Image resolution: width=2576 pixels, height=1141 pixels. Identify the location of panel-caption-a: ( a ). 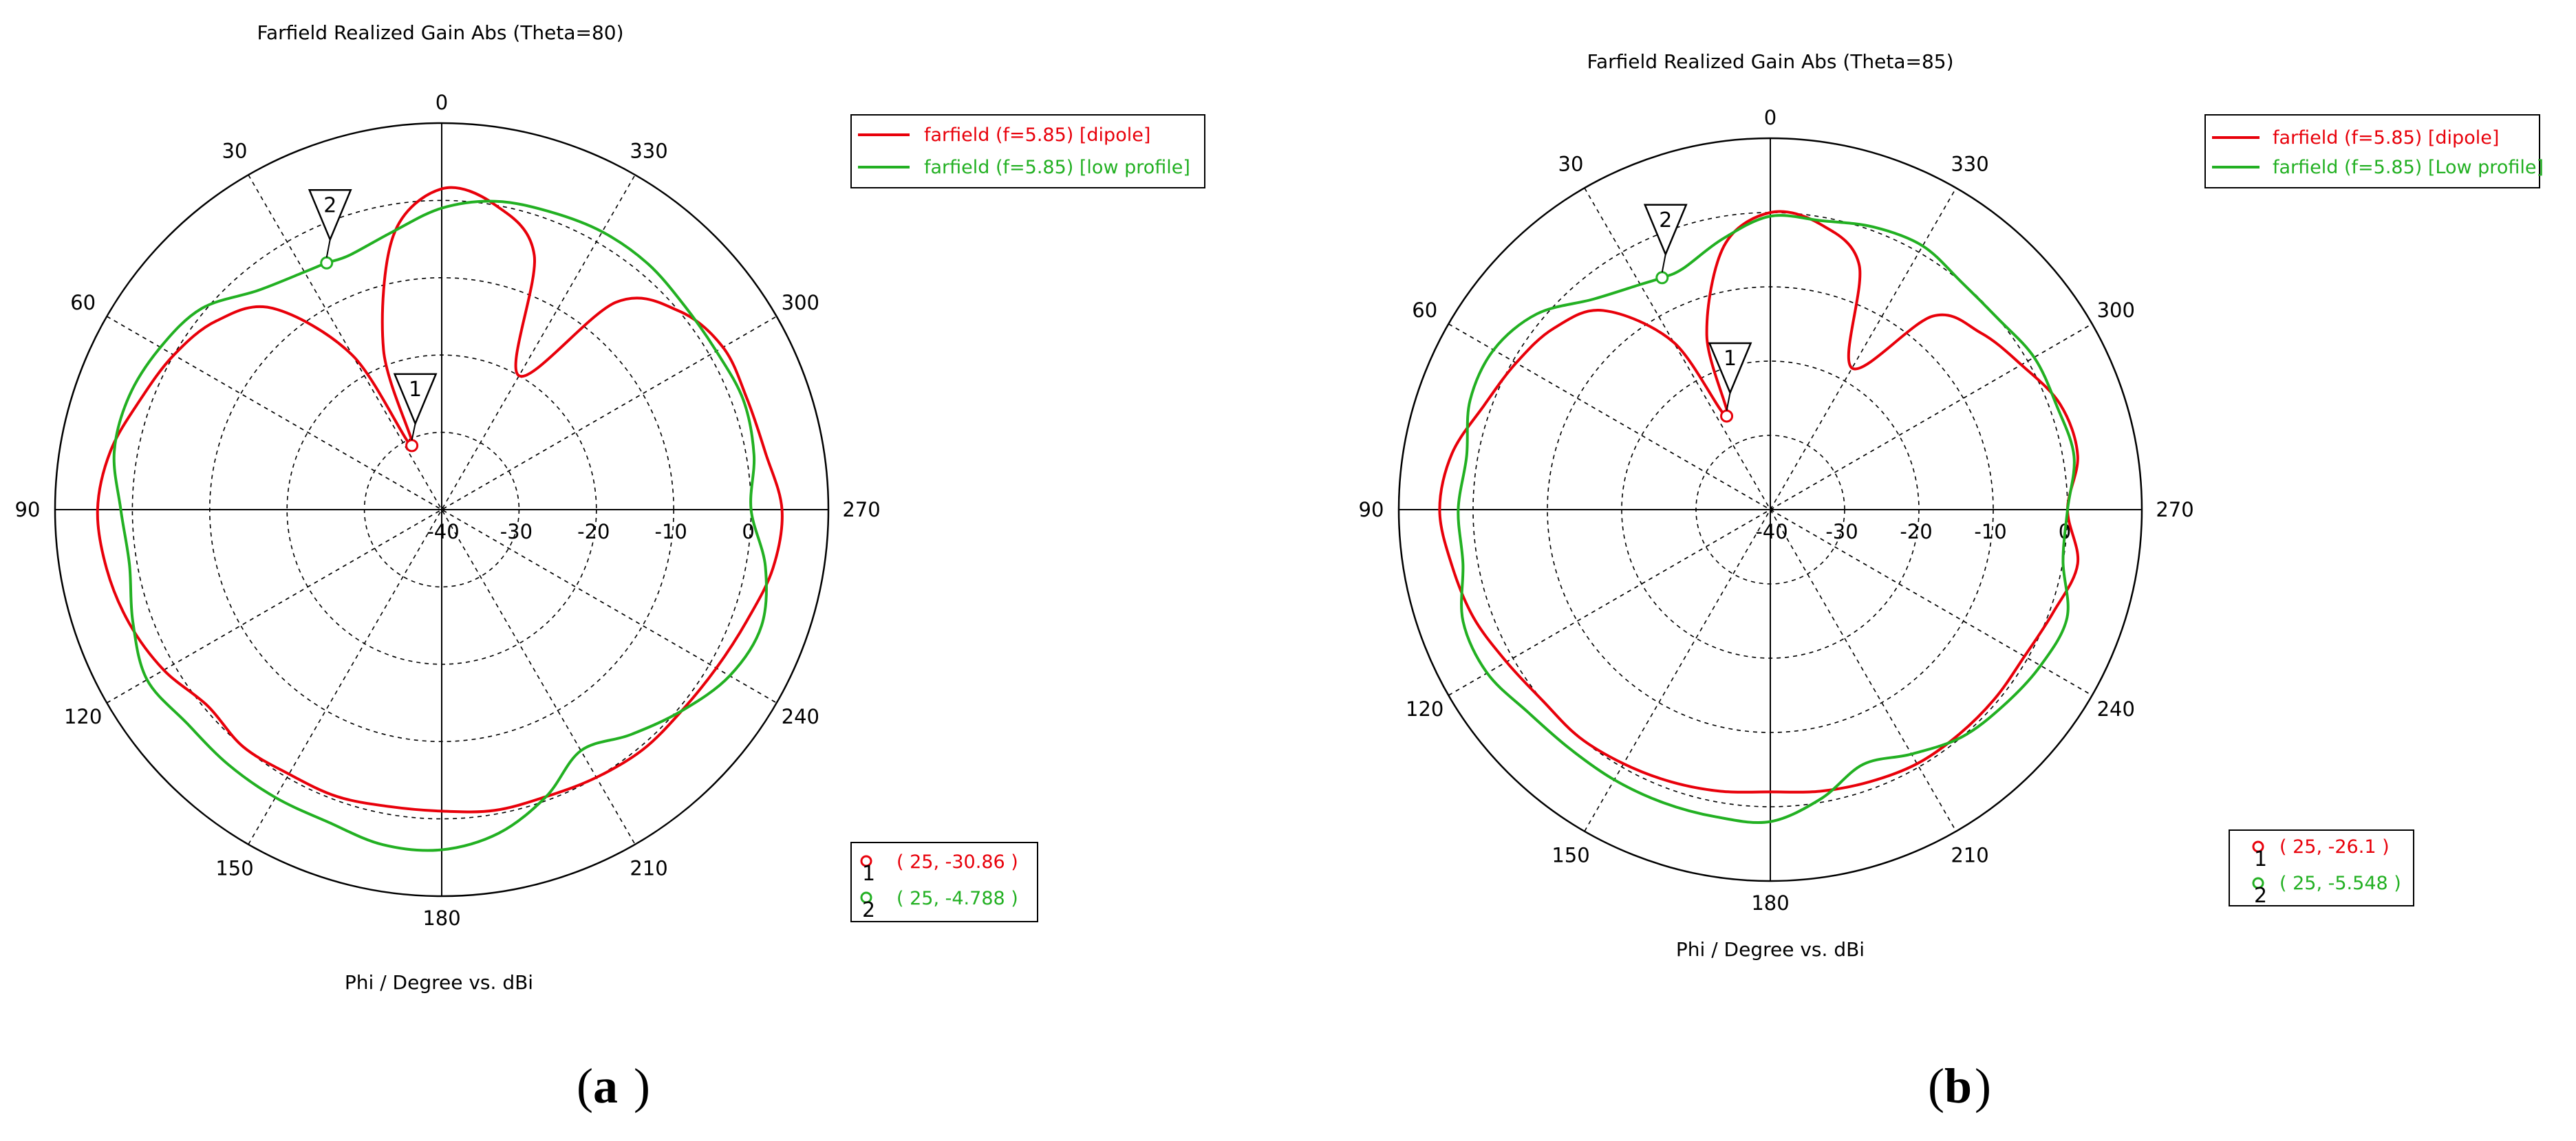
(613, 1085).